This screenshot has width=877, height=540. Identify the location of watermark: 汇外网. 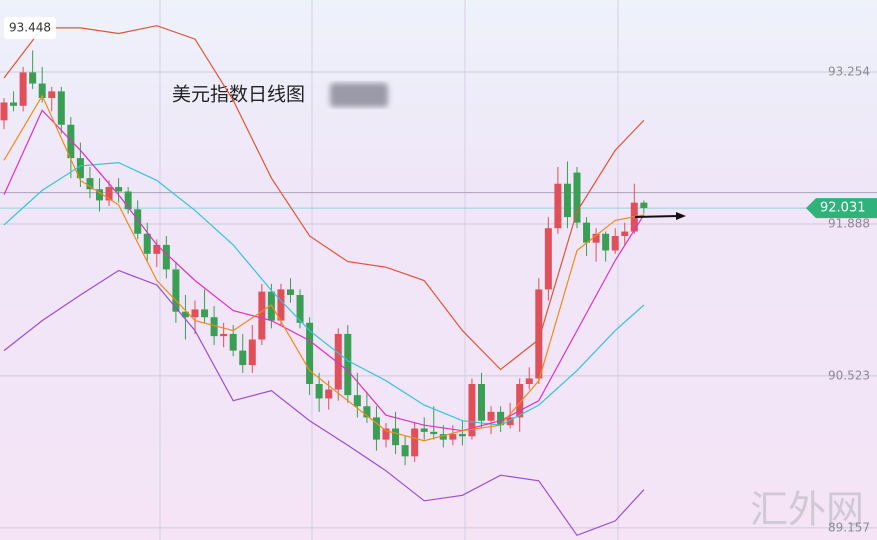
(807, 510).